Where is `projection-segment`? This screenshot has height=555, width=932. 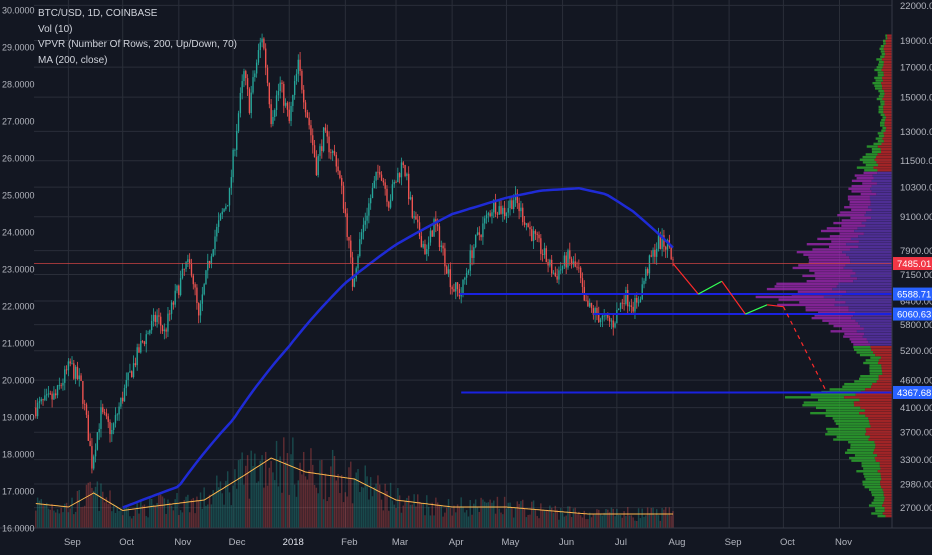
projection-segment is located at coordinates (710, 287).